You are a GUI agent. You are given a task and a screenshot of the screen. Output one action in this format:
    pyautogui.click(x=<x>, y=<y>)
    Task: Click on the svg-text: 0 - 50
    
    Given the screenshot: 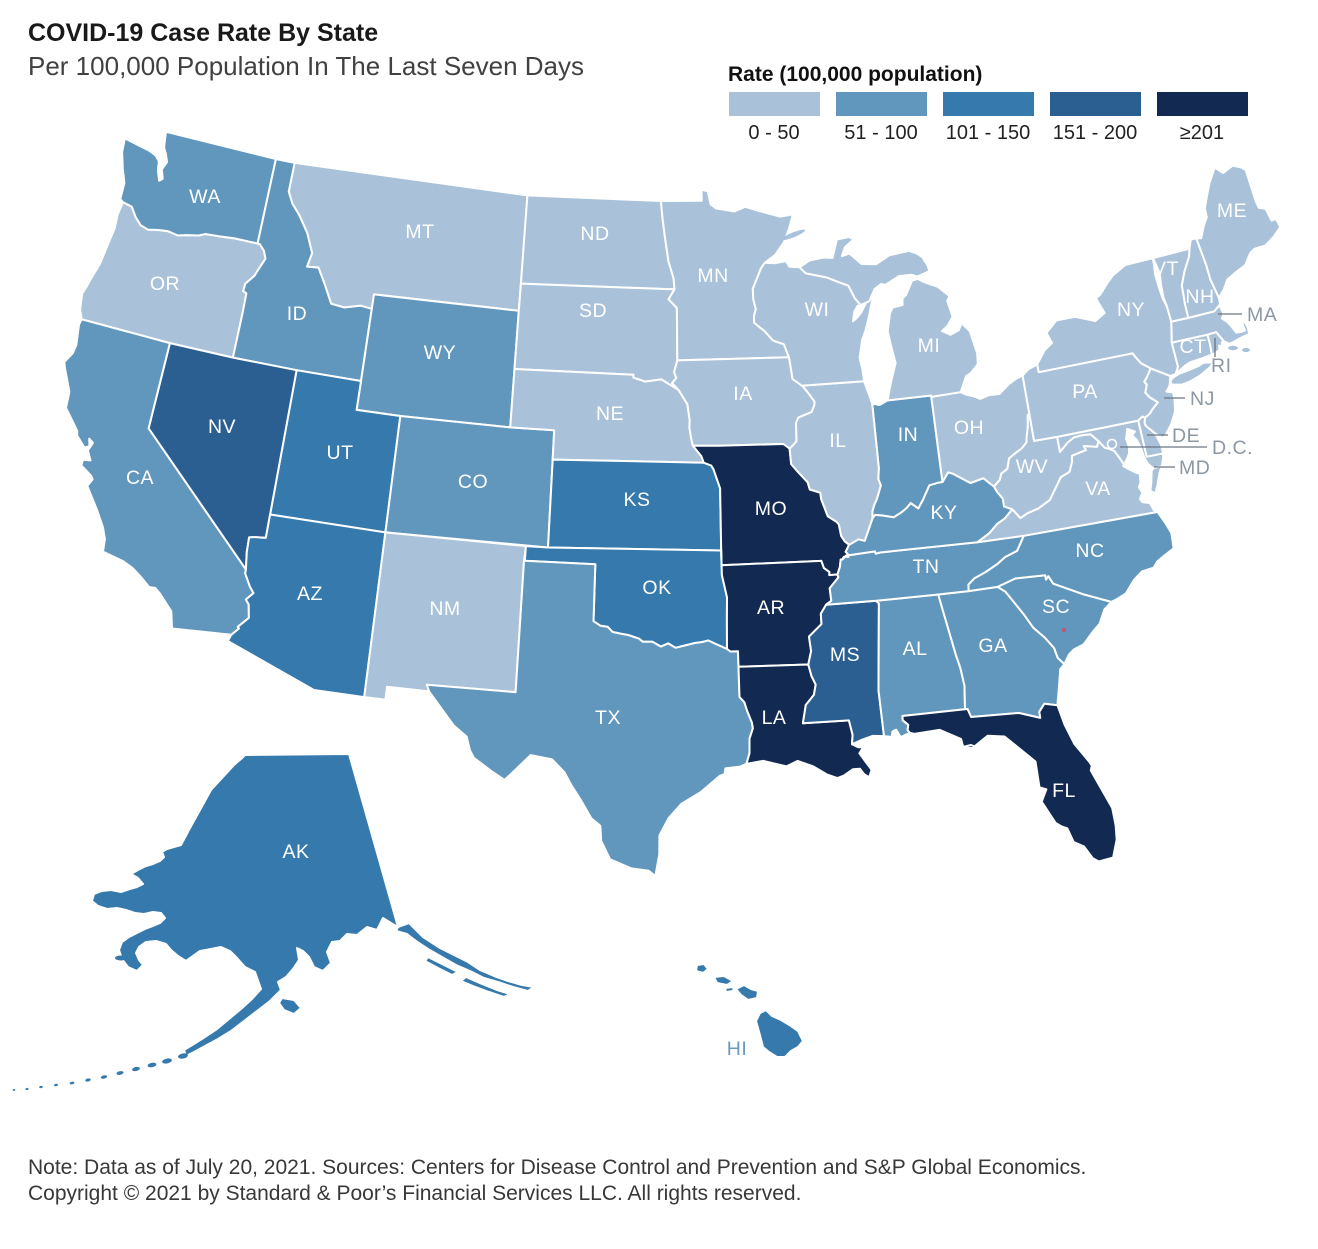 What is the action you would take?
    pyautogui.click(x=773, y=133)
    